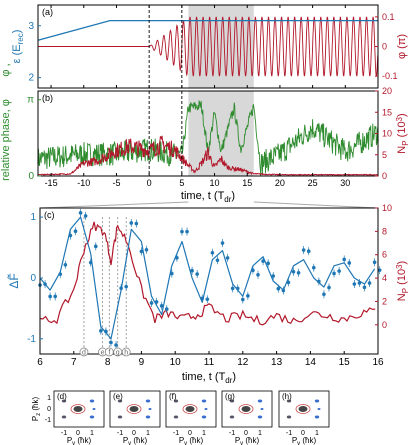 The width and height of the screenshot is (415, 445). I want to click on b-x-tick-label-10: 10, so click(215, 183).